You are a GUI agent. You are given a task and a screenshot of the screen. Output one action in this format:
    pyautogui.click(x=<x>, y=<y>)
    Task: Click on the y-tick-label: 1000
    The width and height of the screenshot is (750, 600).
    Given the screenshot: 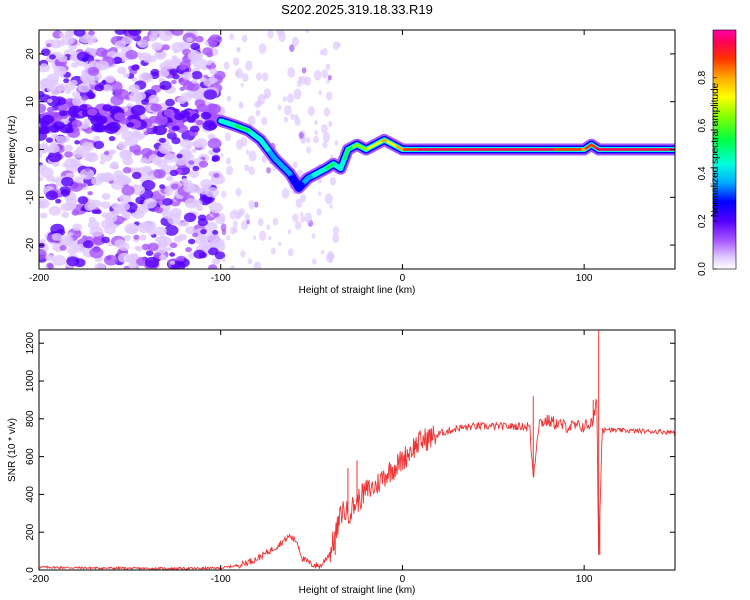 What is the action you would take?
    pyautogui.click(x=30, y=380)
    